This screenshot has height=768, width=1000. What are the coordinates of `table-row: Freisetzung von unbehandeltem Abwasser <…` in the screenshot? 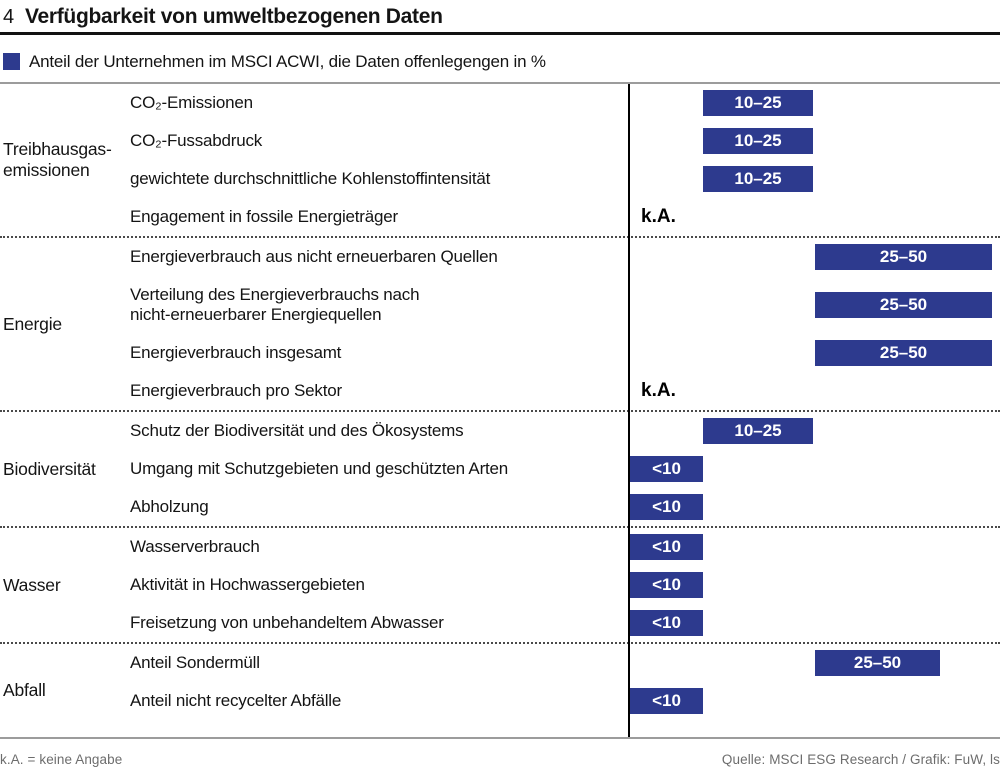 It's located at (565, 623).